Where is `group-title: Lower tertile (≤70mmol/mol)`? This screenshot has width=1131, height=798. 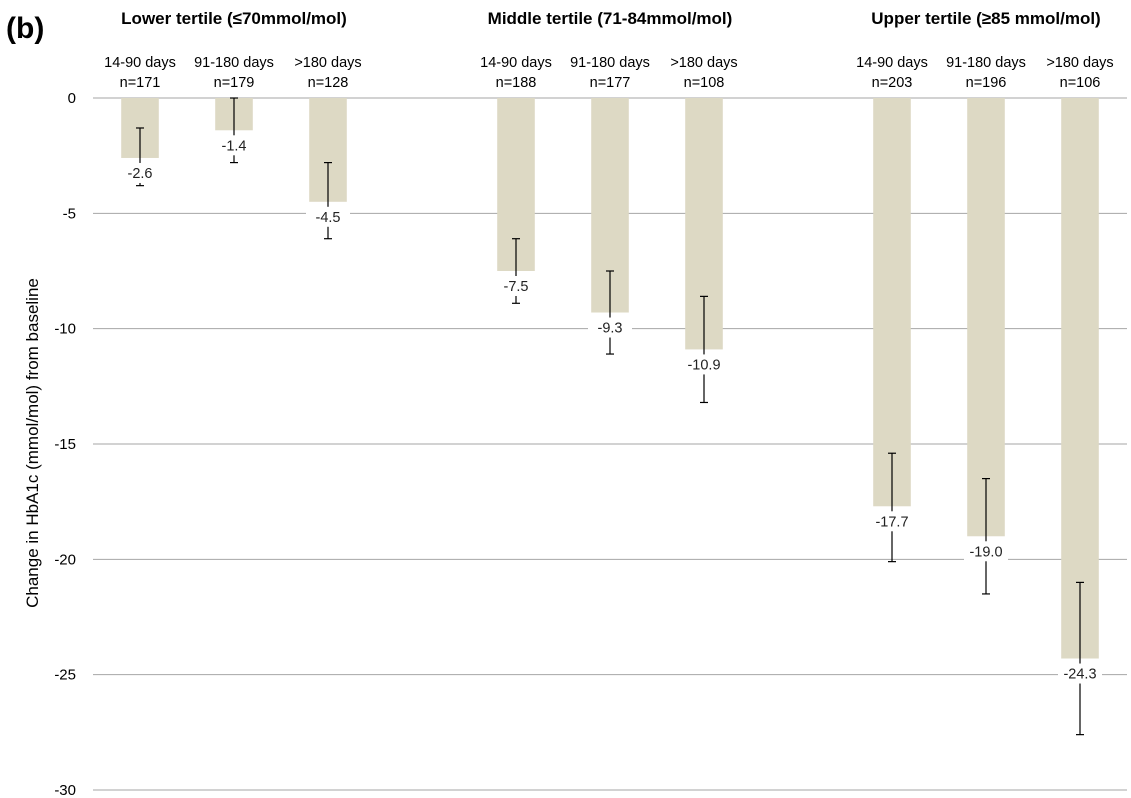 group-title: Lower tertile (≤70mmol/mol) is located at coordinates (234, 18).